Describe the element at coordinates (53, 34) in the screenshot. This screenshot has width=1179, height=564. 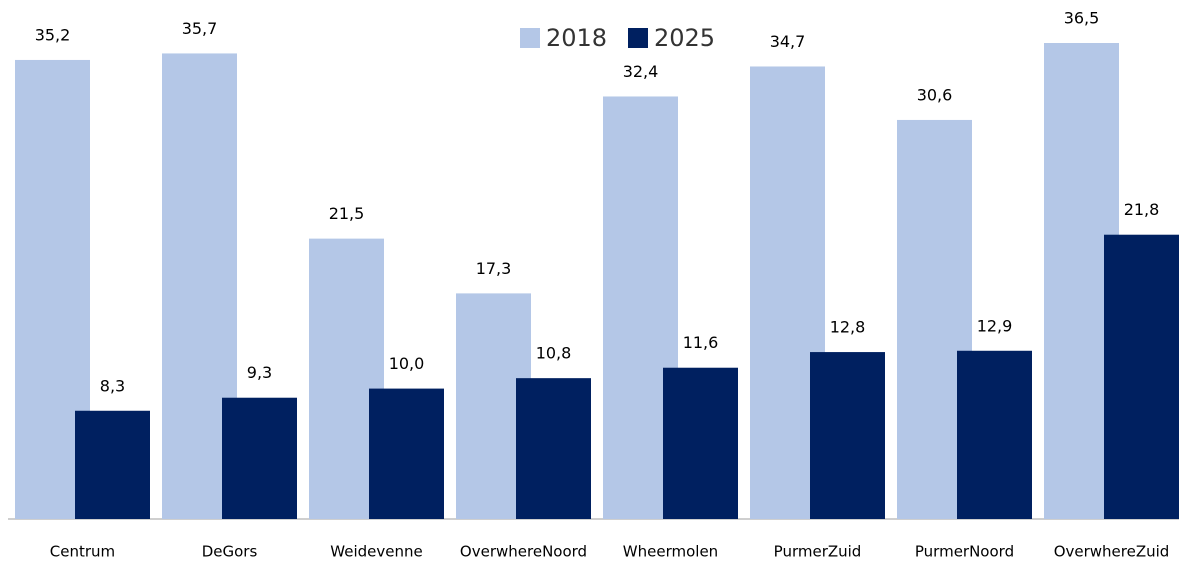
I see `data-label: 35,2` at that location.